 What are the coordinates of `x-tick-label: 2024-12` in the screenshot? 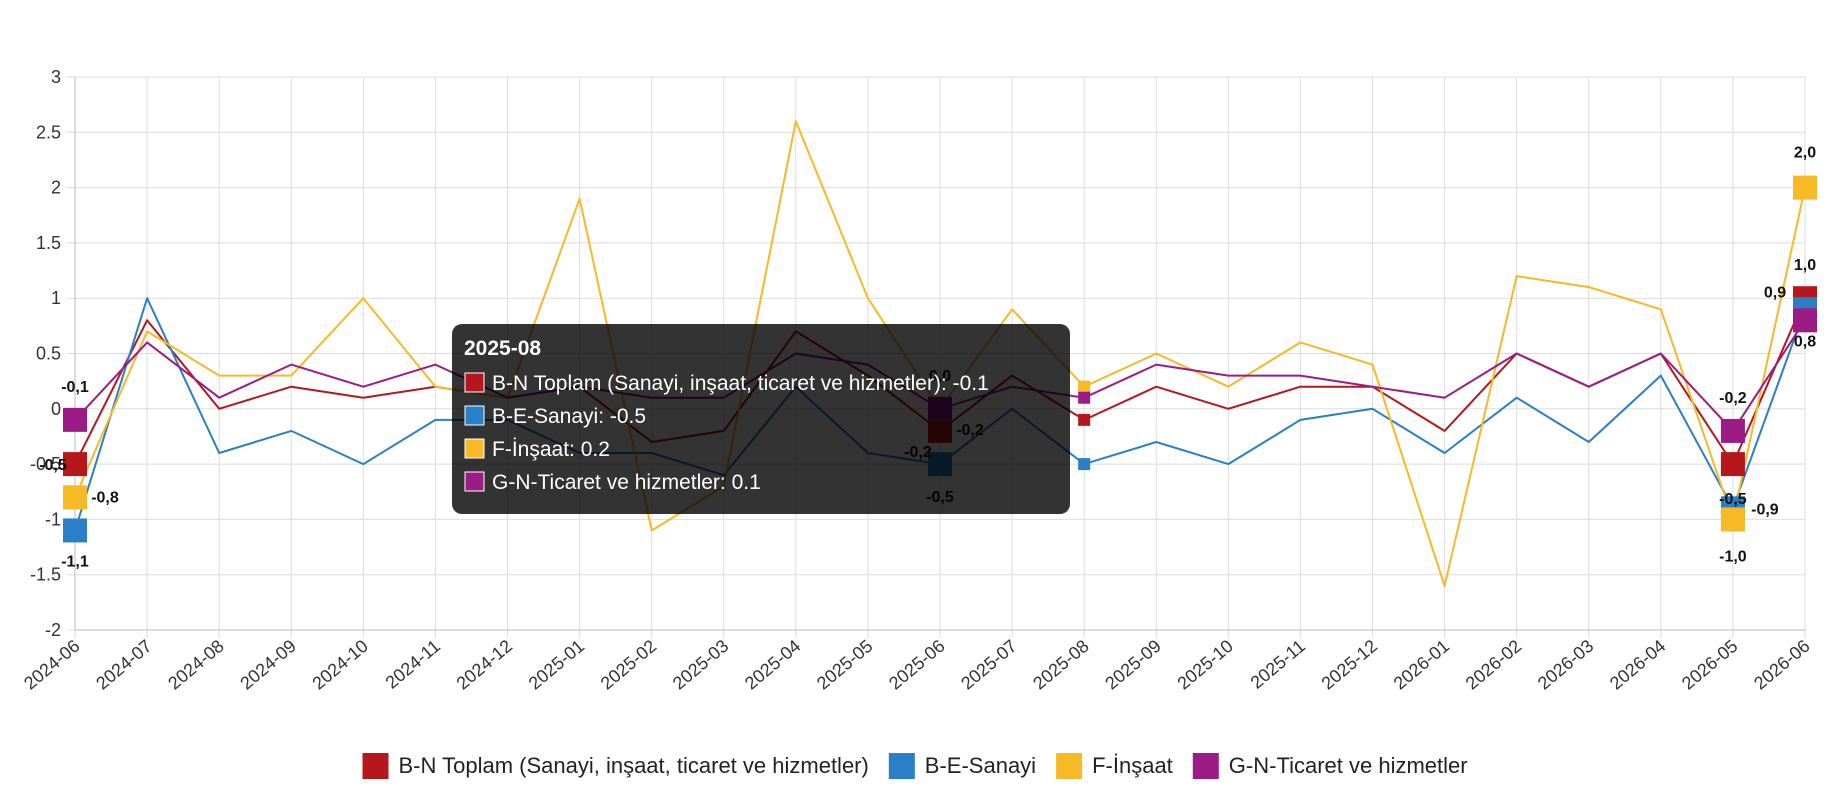 It's located at (484, 665).